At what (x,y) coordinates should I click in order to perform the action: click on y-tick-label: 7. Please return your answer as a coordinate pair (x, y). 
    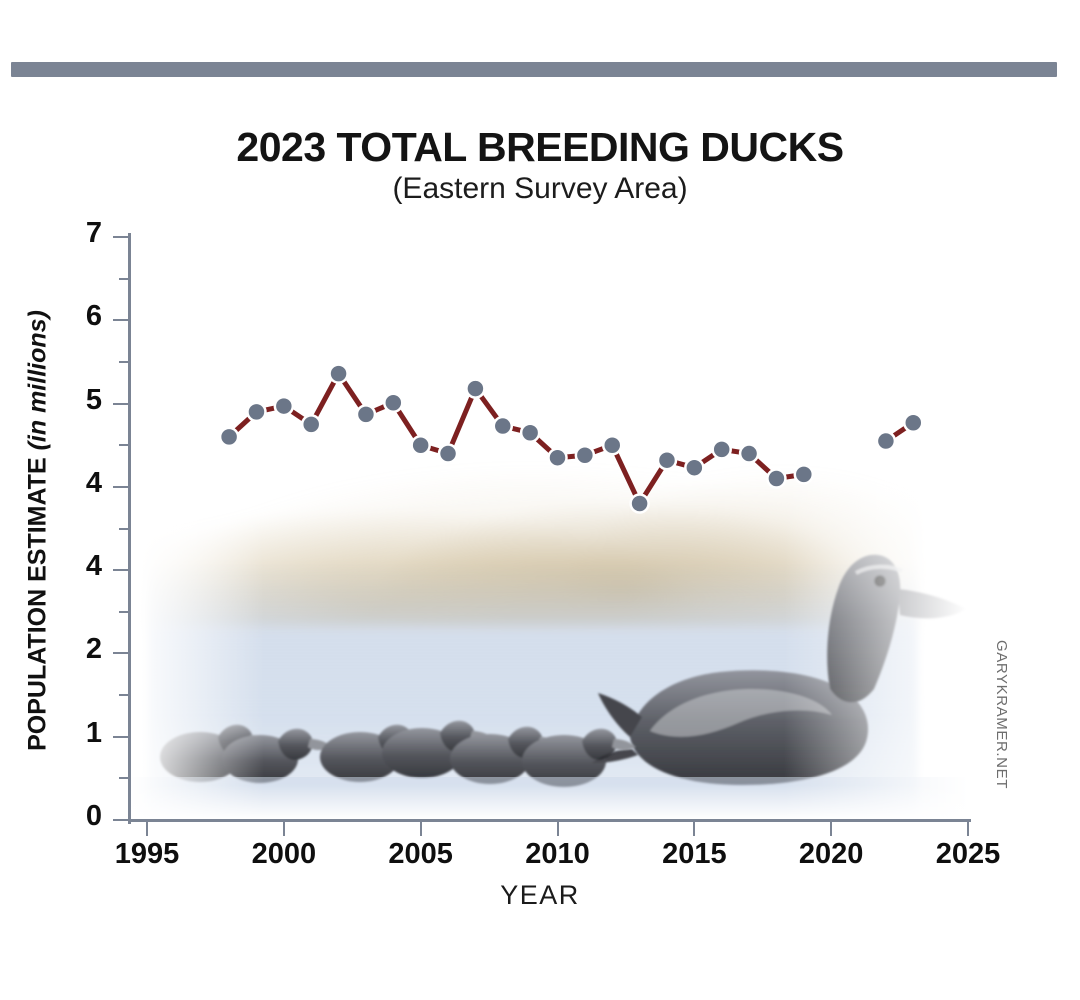
    Looking at the image, I should click on (93, 233).